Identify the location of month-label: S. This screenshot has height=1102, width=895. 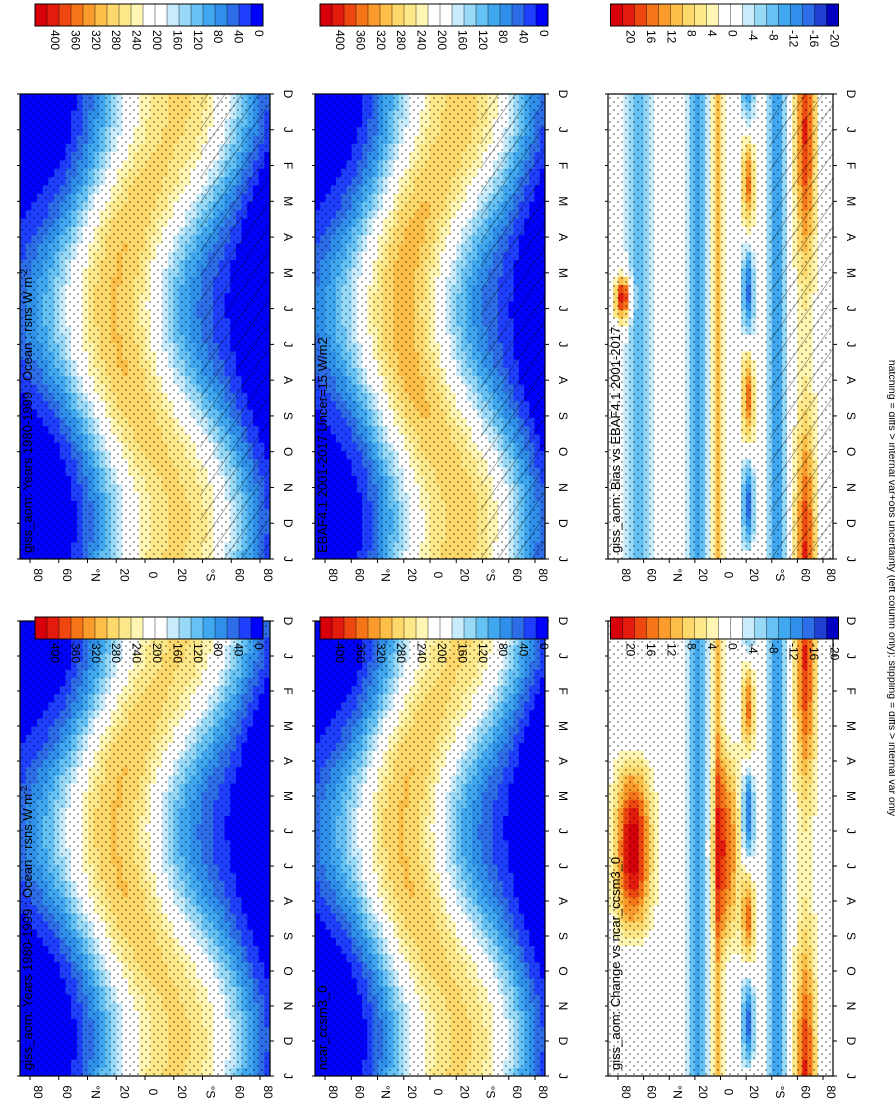
(288, 416).